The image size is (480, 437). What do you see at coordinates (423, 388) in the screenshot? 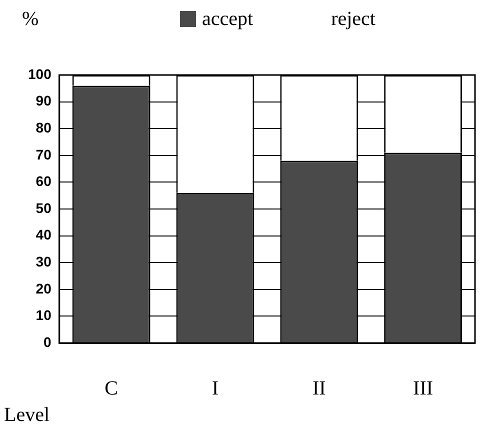
I see `x-tick-label: III` at bounding box center [423, 388].